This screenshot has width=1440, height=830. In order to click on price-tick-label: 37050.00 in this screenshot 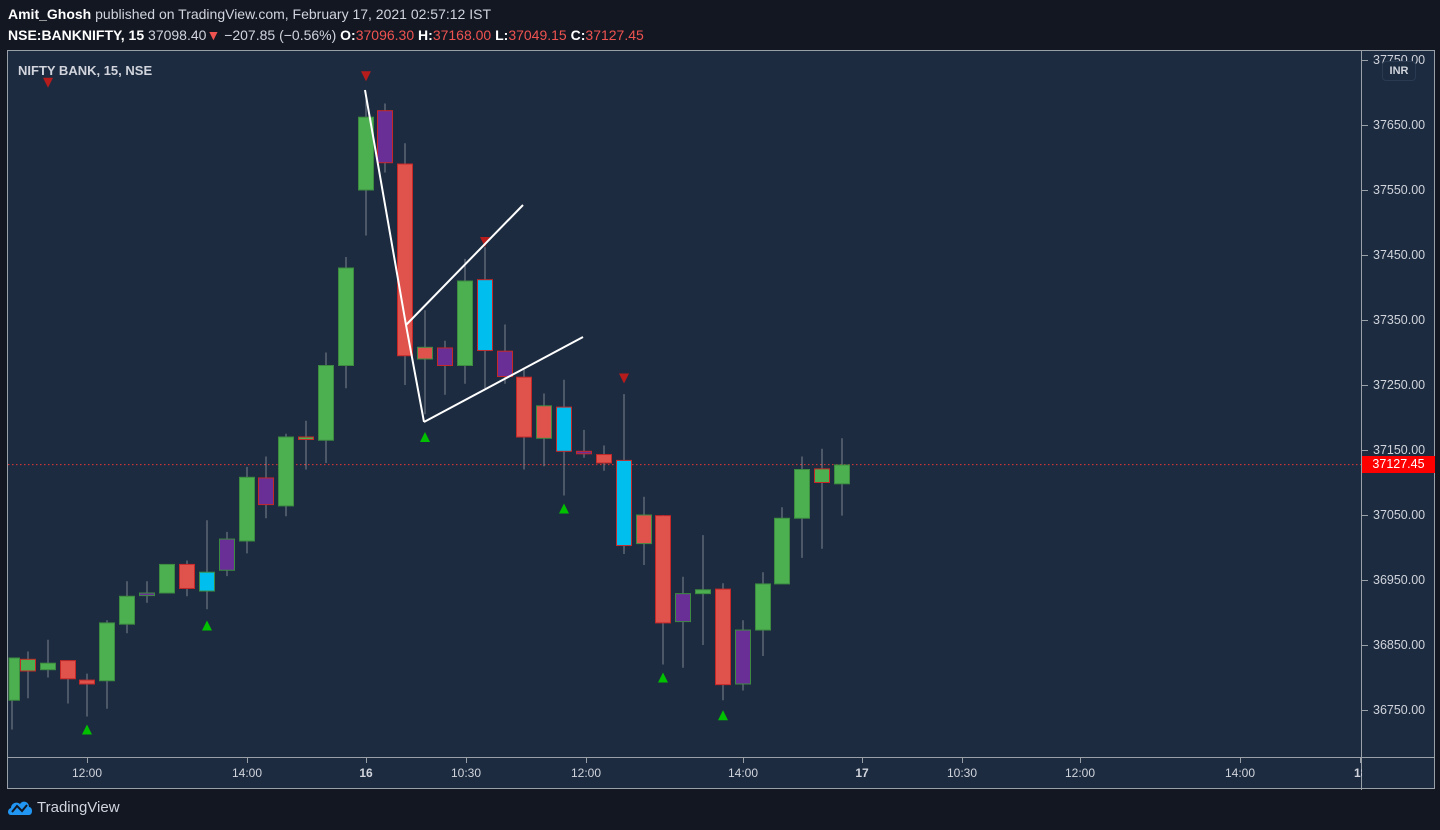, I will do `click(1399, 515)`.